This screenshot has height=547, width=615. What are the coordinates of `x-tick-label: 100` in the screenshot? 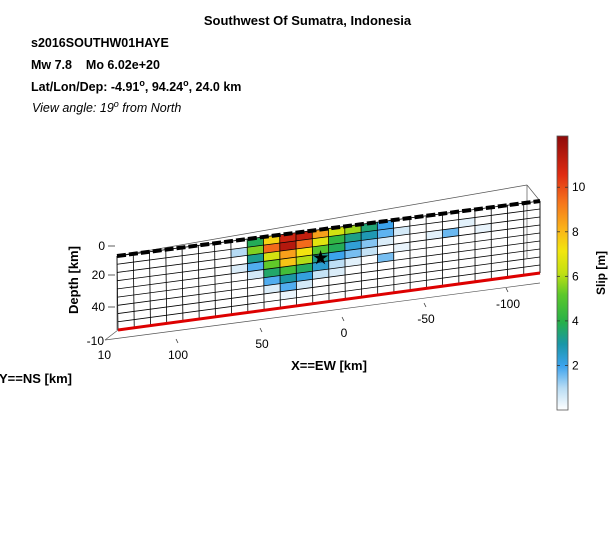 It's located at (178, 355).